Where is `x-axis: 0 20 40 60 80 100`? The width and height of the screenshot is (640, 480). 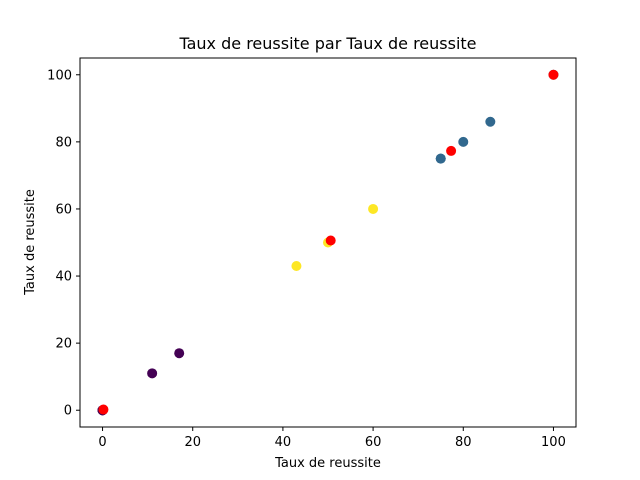 x-axis: 0 20 40 60 80 100 is located at coordinates (332, 438).